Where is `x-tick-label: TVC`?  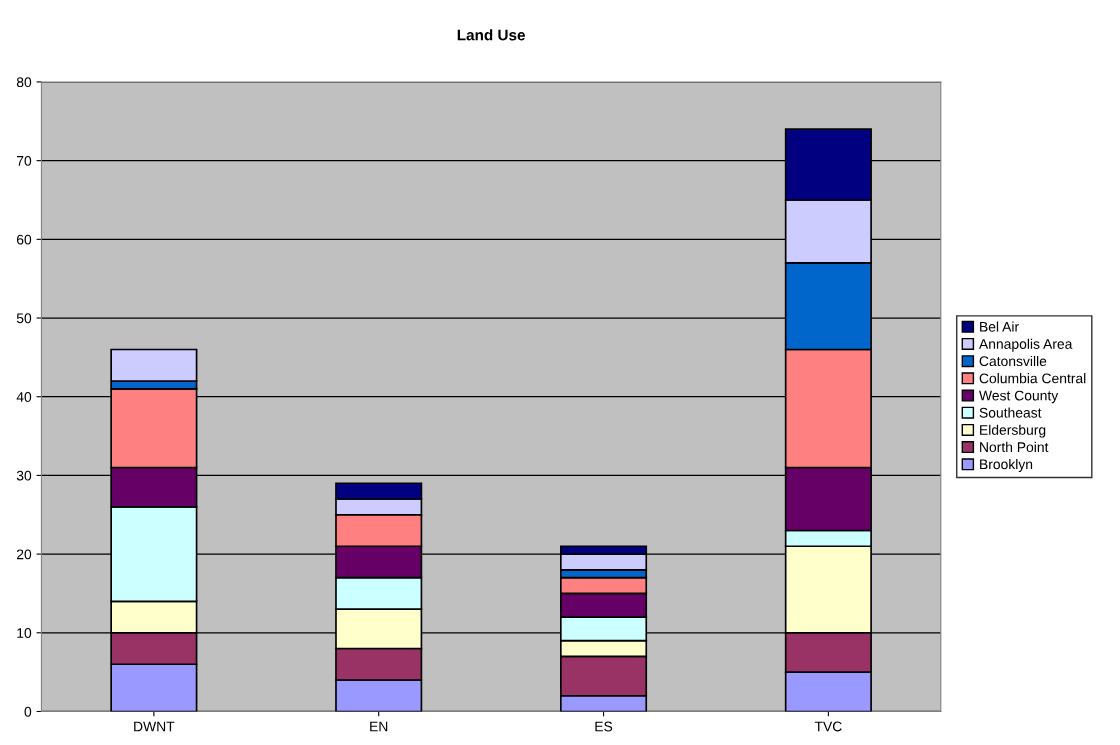
x-tick-label: TVC is located at coordinates (828, 726).